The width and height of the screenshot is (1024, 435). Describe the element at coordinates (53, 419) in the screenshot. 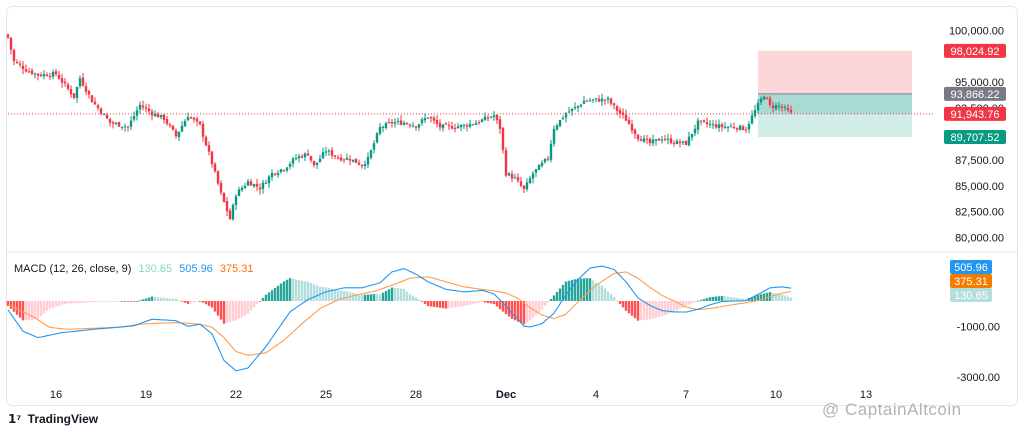

I see `tradingview-logo: 𝟭⁷ TradingView` at that location.